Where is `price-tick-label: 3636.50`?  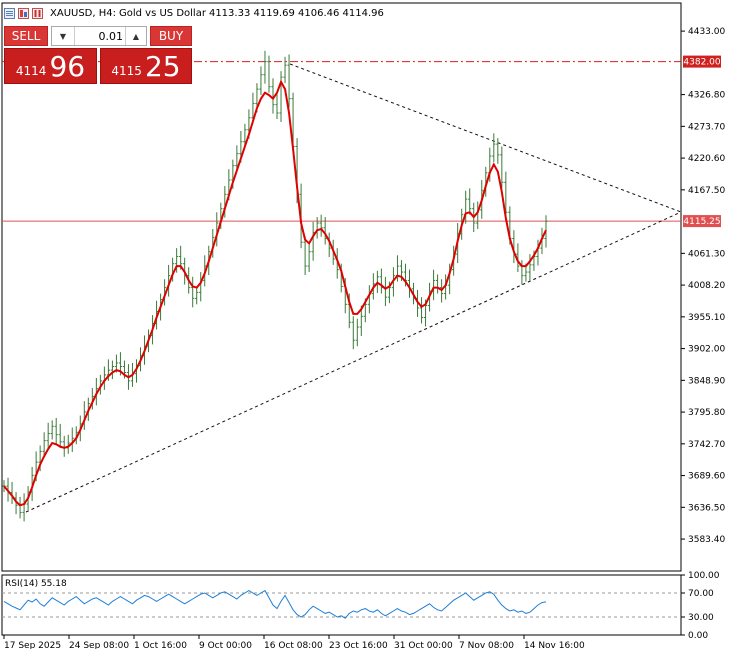
price-tick-label: 3636.50 is located at coordinates (706, 508).